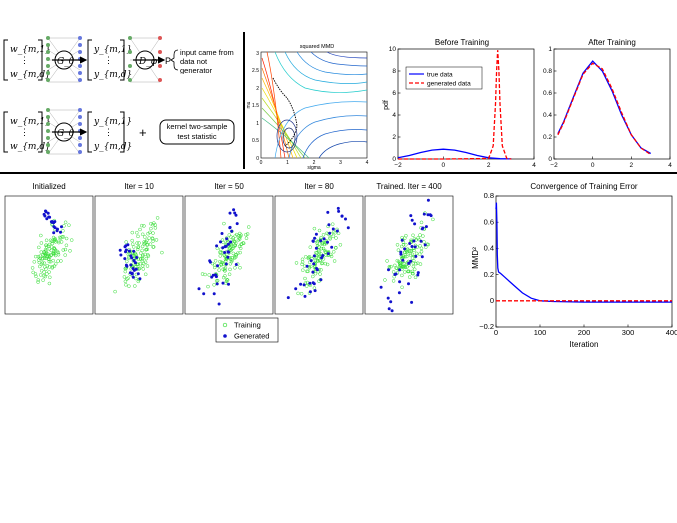  Describe the element at coordinates (540, 332) in the screenshot. I see `conv-xtick-label: 100` at that location.